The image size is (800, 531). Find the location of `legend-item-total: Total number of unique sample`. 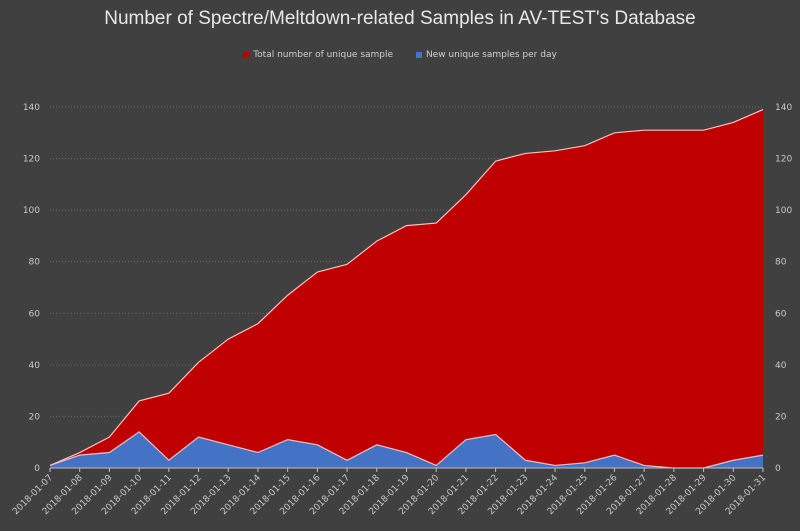

legend-item-total: Total number of unique sample is located at coordinates (318, 55).